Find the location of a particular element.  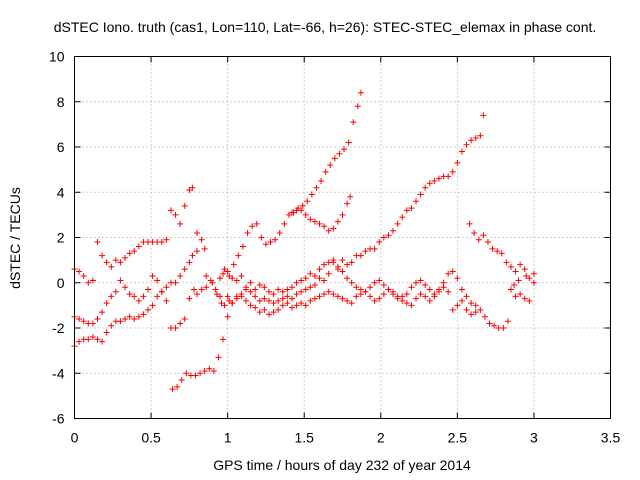

y-tick-label: 0 is located at coordinates (61, 283).